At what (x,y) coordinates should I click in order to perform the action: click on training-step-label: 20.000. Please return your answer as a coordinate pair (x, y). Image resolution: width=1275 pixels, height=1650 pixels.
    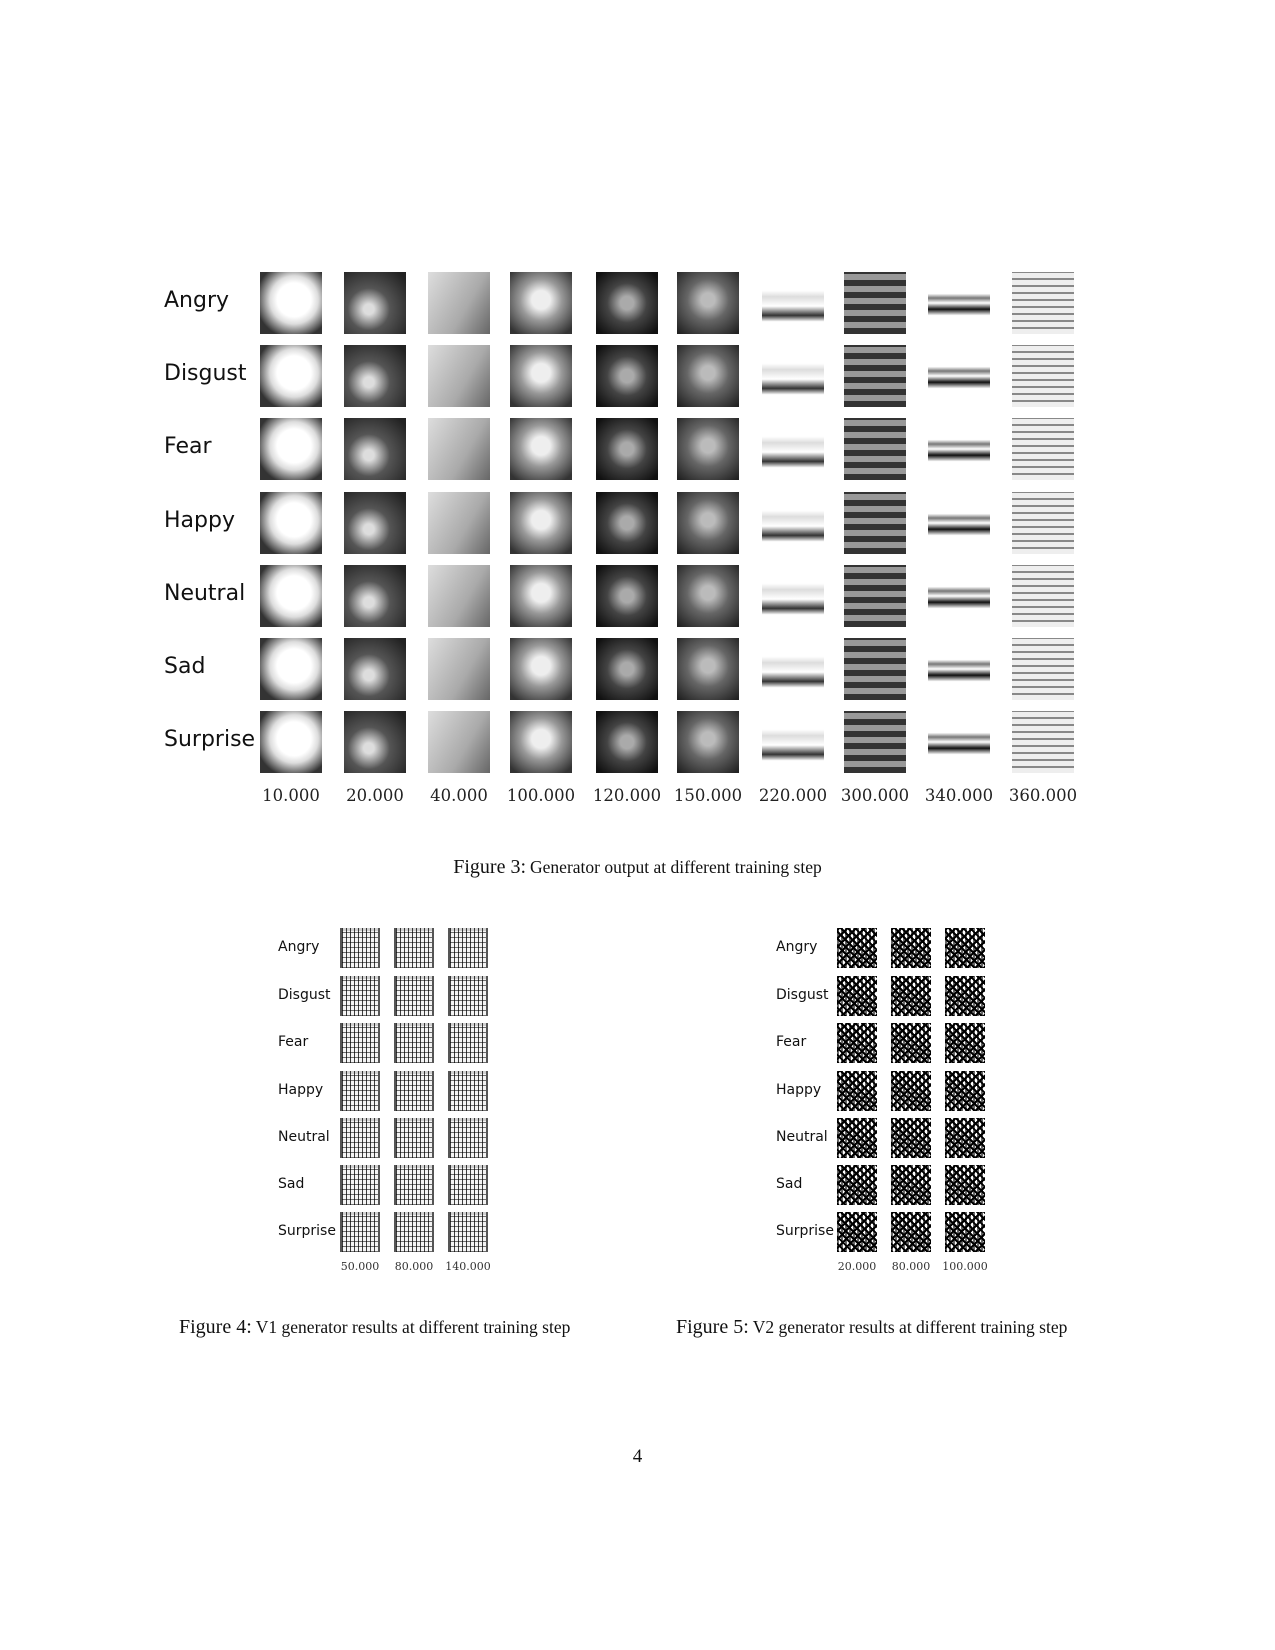
    Looking at the image, I should click on (375, 795).